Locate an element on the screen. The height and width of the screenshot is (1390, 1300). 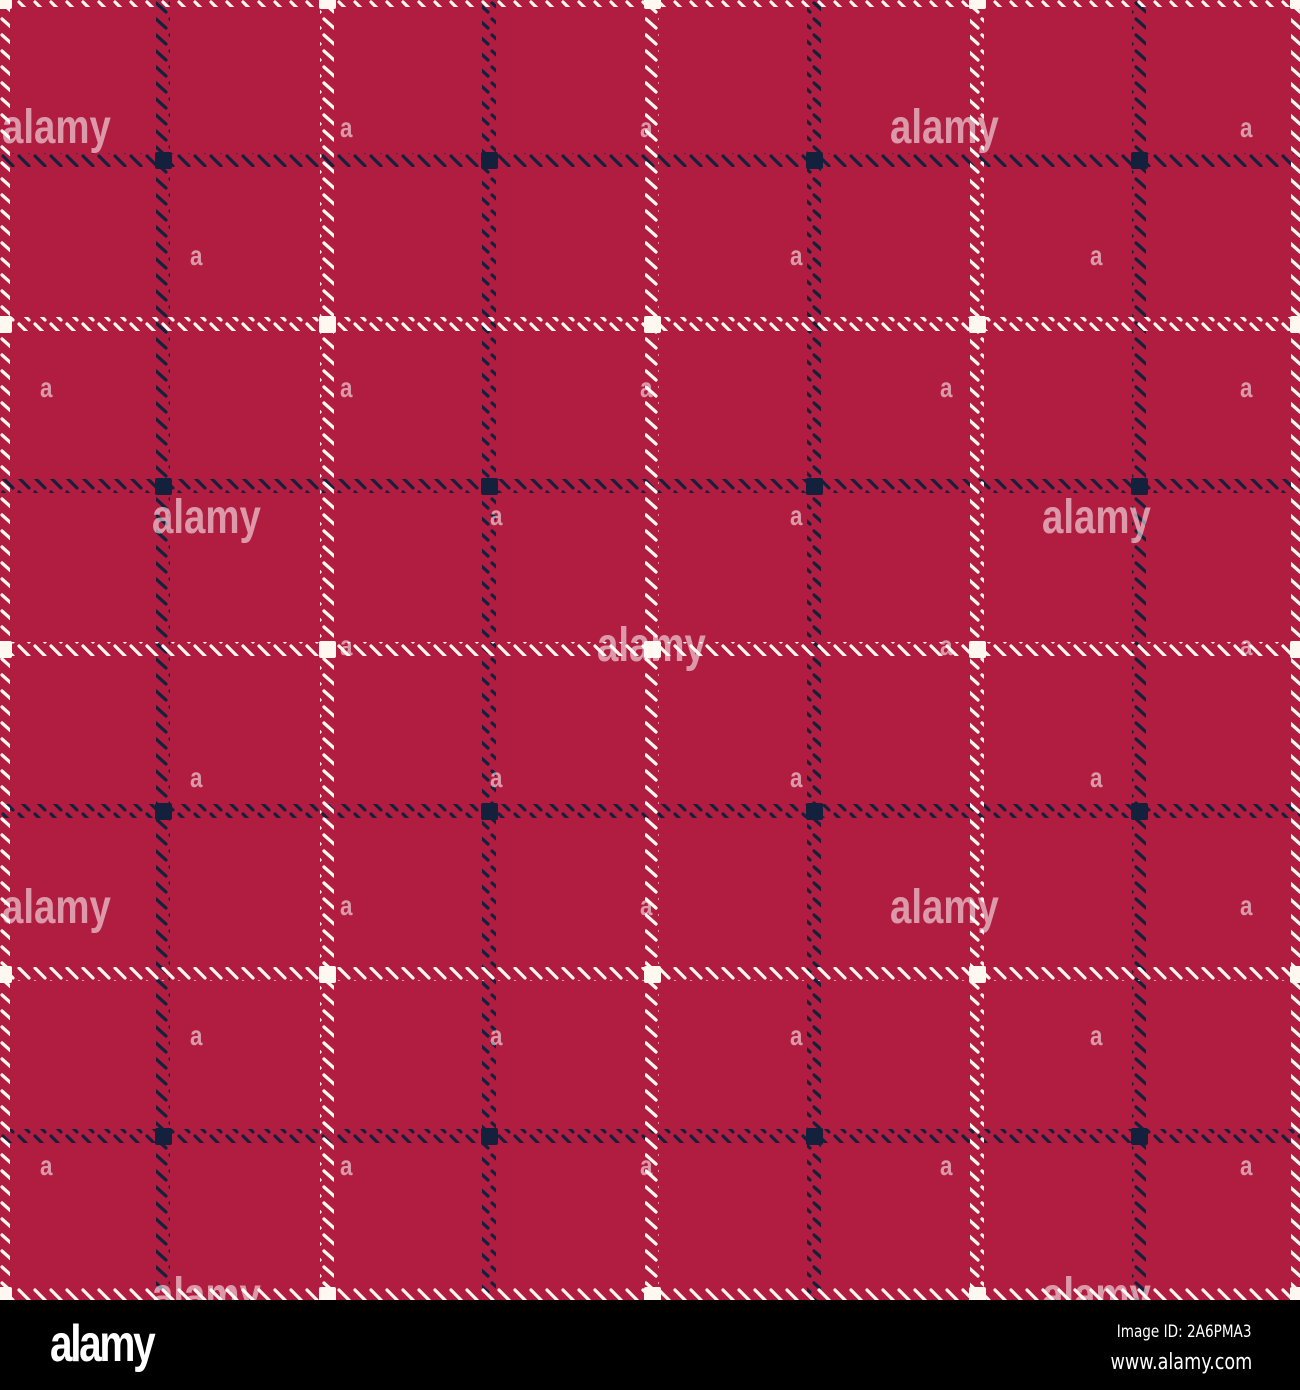
website-link: www.alamy.com is located at coordinates (1181, 1362).